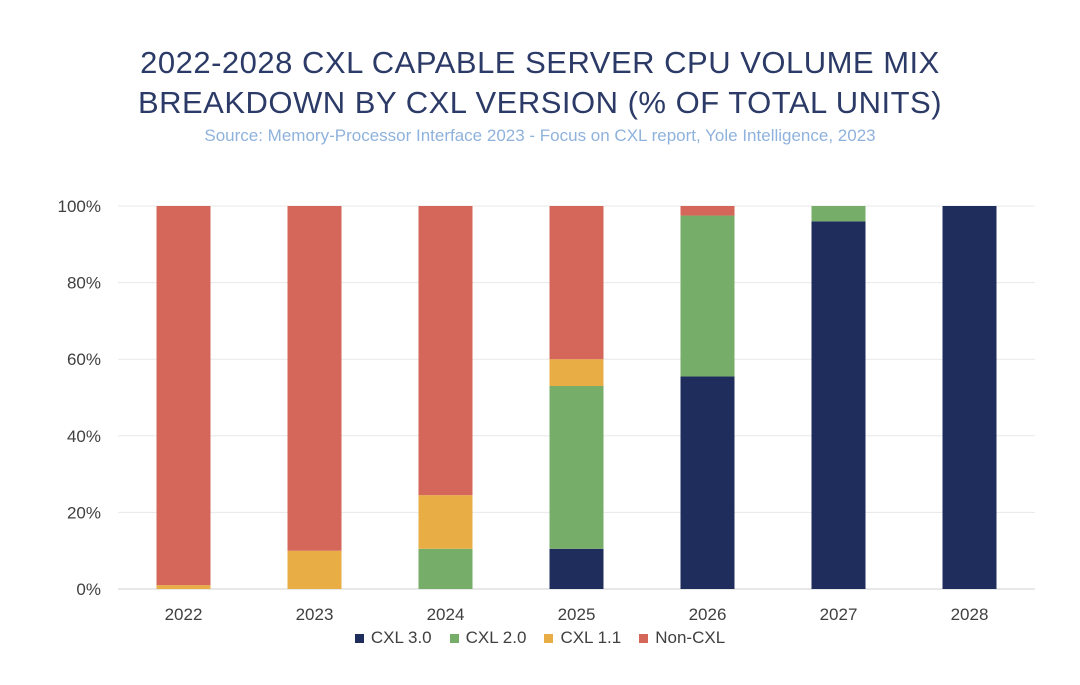  Describe the element at coordinates (690, 637) in the screenshot. I see `legend-label: Non-CXL` at that location.